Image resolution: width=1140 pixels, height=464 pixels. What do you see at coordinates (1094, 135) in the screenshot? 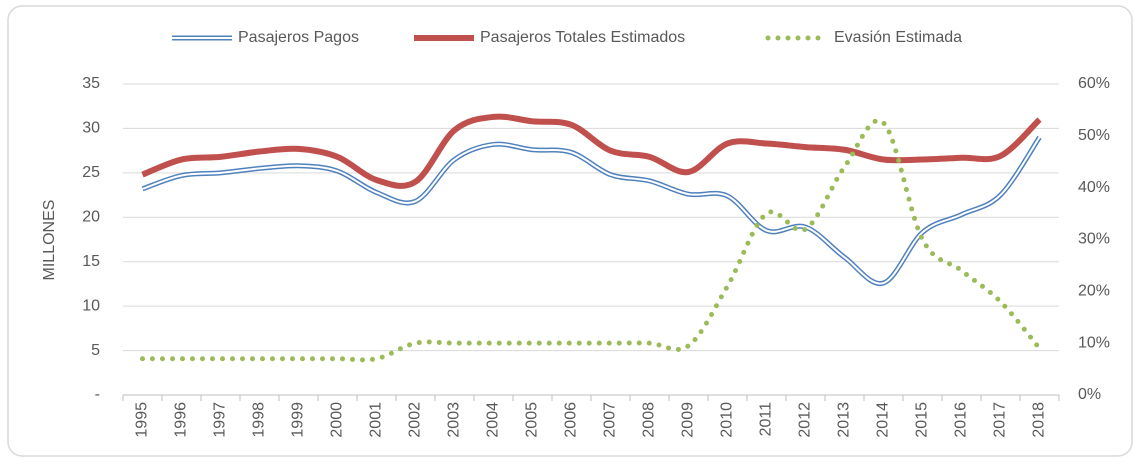
I see `y2-tick-label: 50%` at bounding box center [1094, 135].